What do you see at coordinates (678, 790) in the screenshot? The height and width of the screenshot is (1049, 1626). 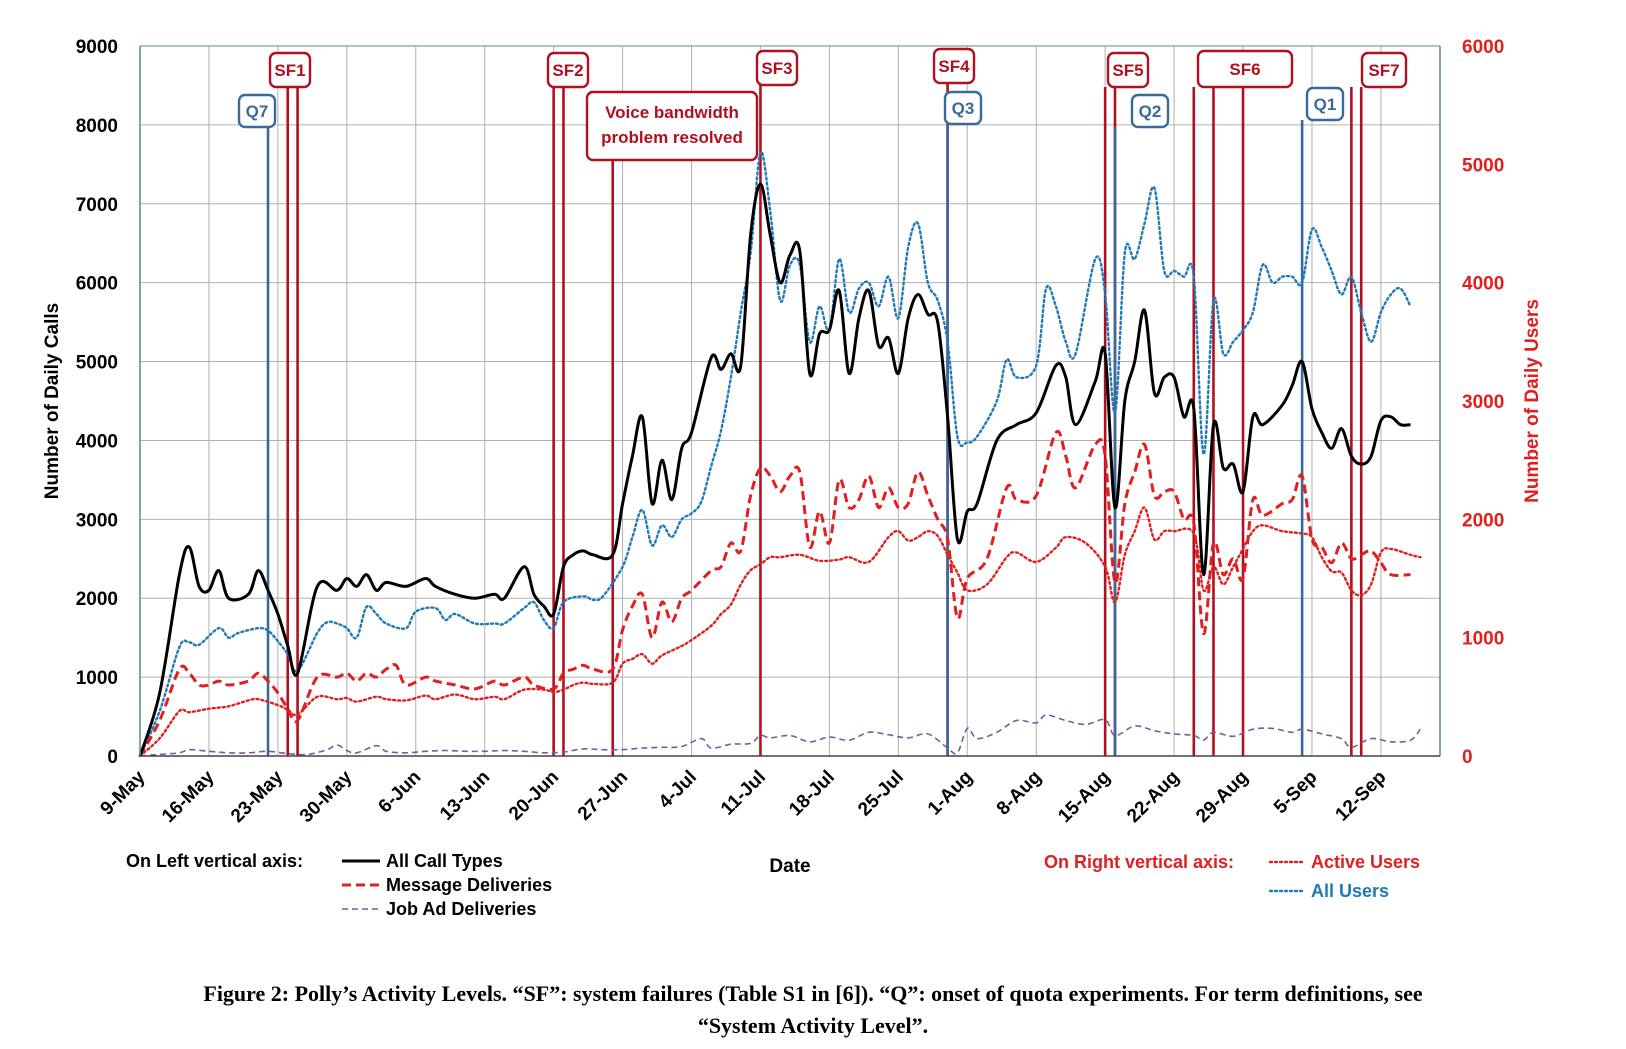 I see `x-tick-label: 4-Jul` at bounding box center [678, 790].